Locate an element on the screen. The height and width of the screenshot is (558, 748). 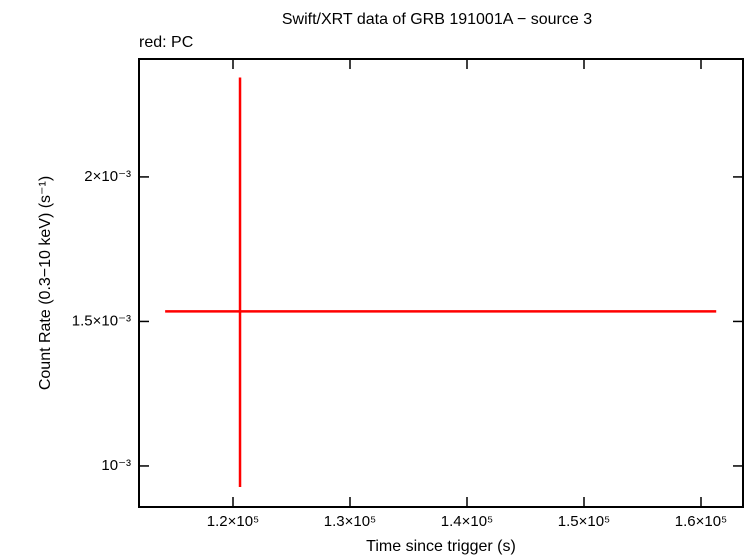
chart-title: Swift/XRT data of GRB 191001A − source 3 is located at coordinates (437, 19).